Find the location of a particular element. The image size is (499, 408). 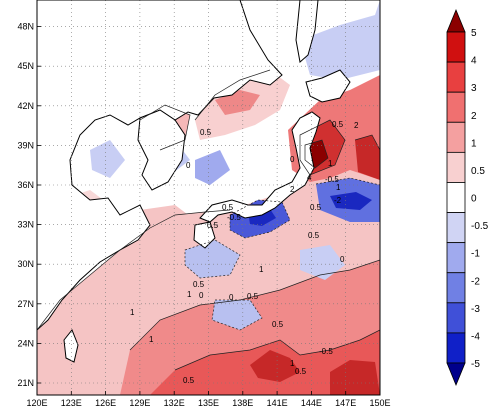

lon-tick-label: 141E is located at coordinates (277, 403).